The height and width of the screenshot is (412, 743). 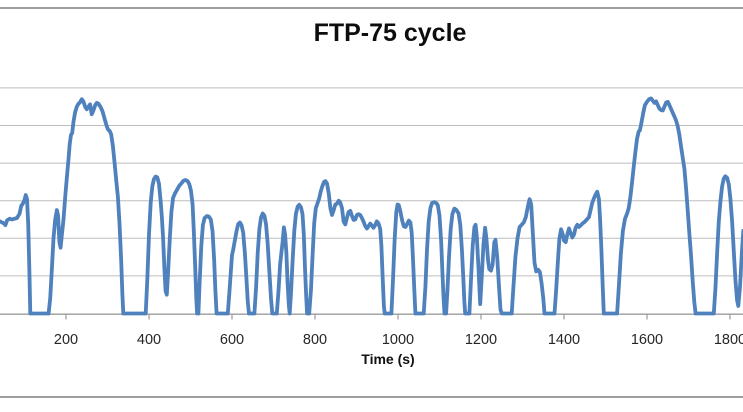 What do you see at coordinates (564, 340) in the screenshot?
I see `x-axis-tick-label: 1400` at bounding box center [564, 340].